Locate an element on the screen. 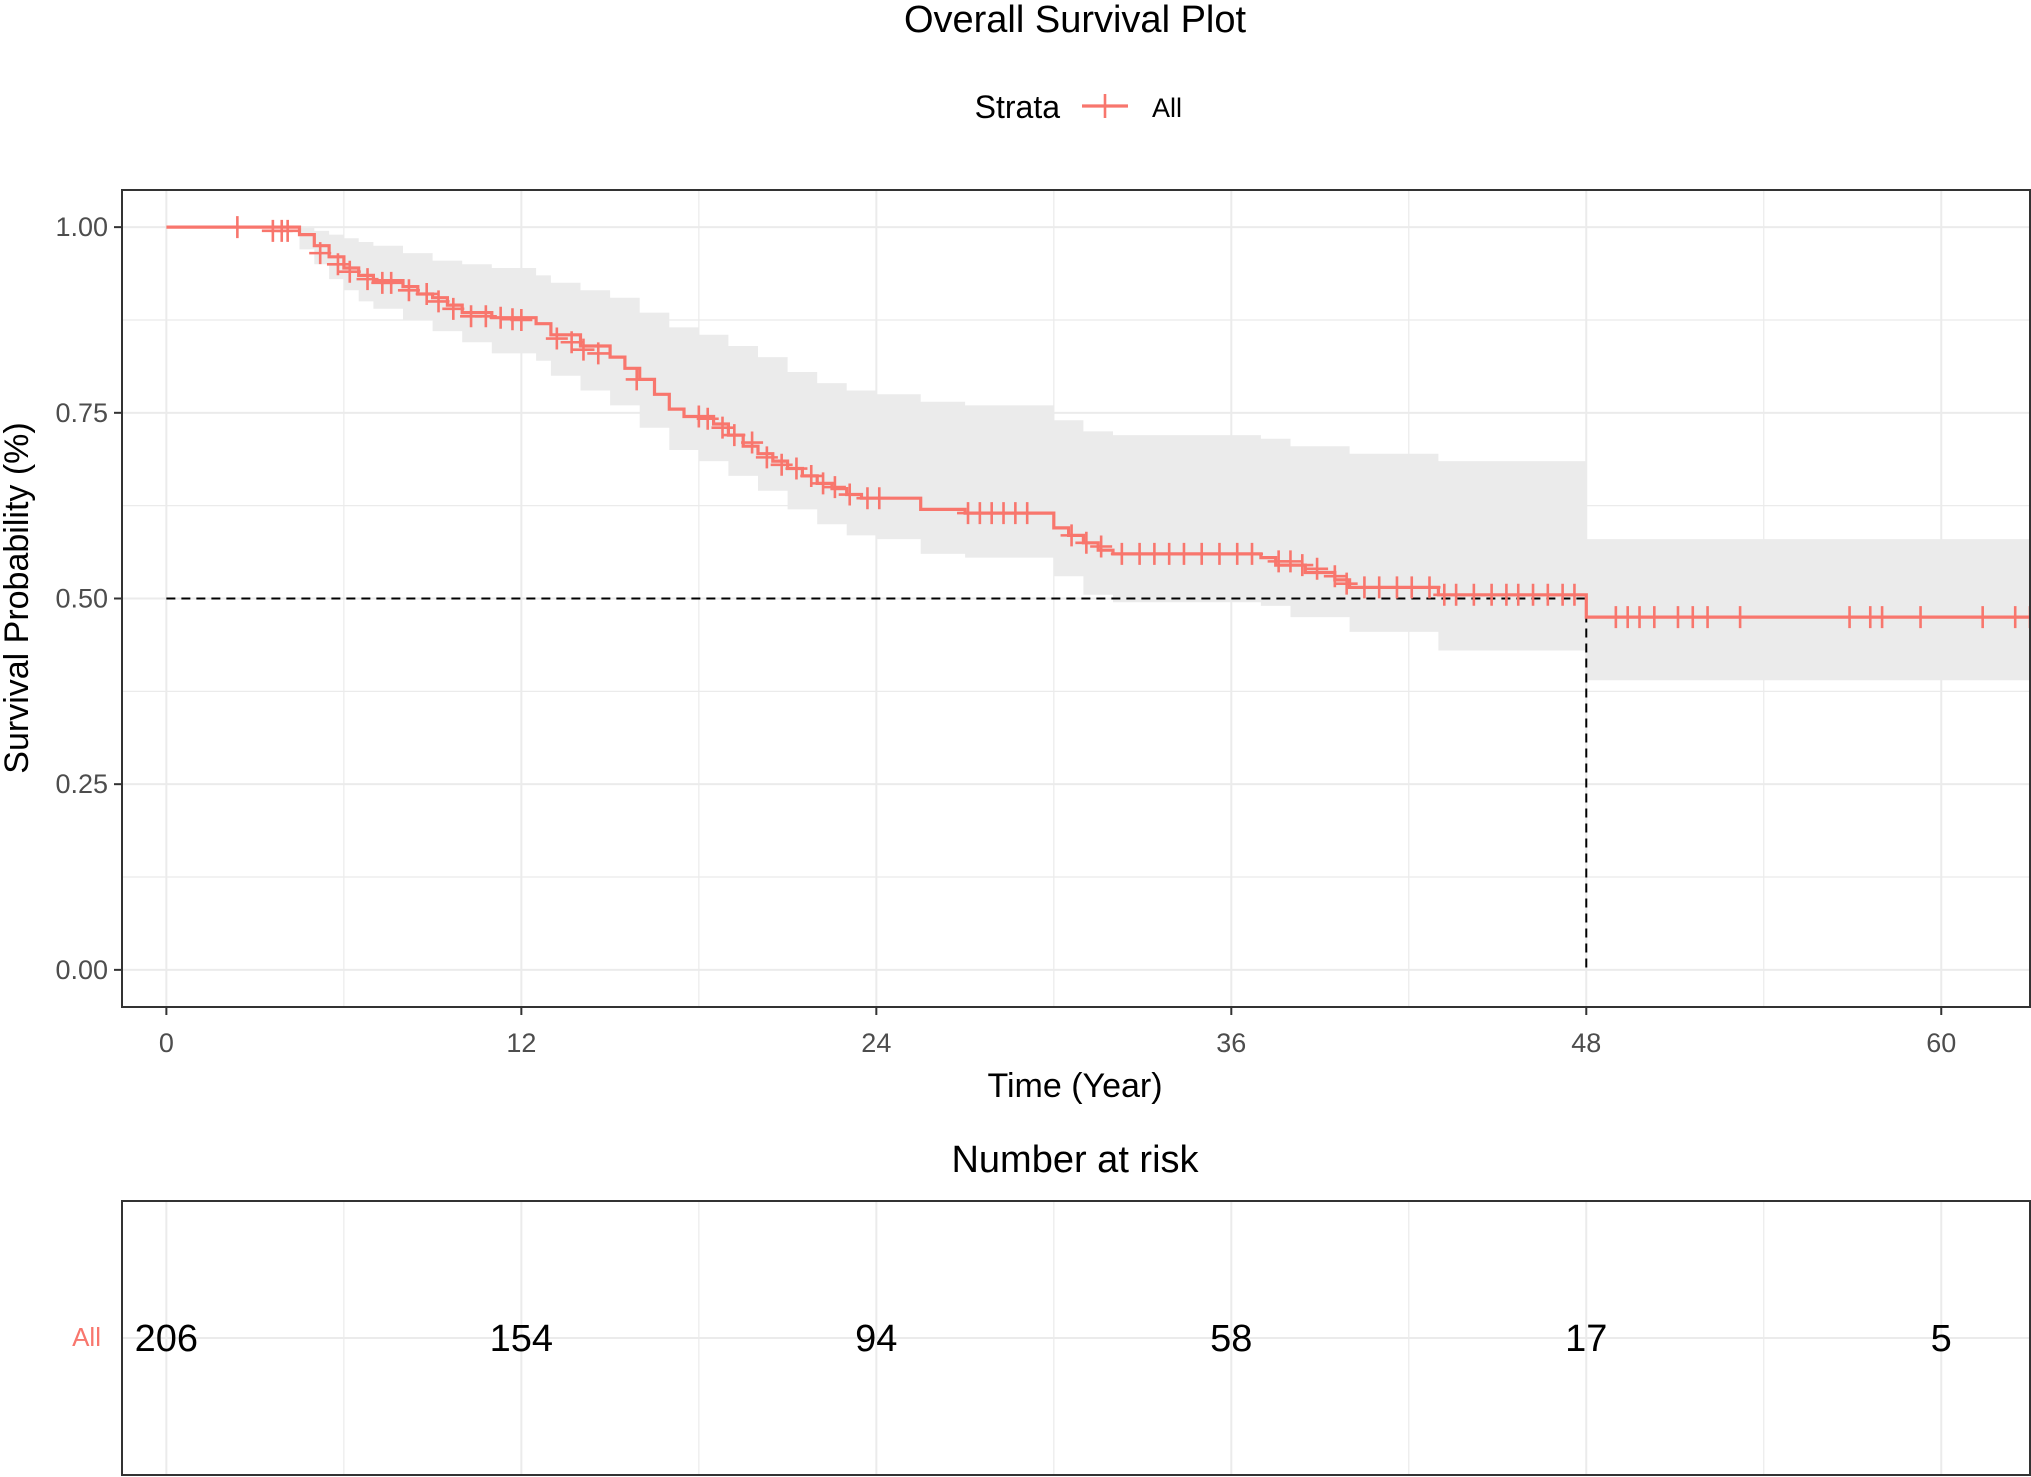 This screenshot has height=1477, width=2031. legend-label-all: All is located at coordinates (1167, 108).